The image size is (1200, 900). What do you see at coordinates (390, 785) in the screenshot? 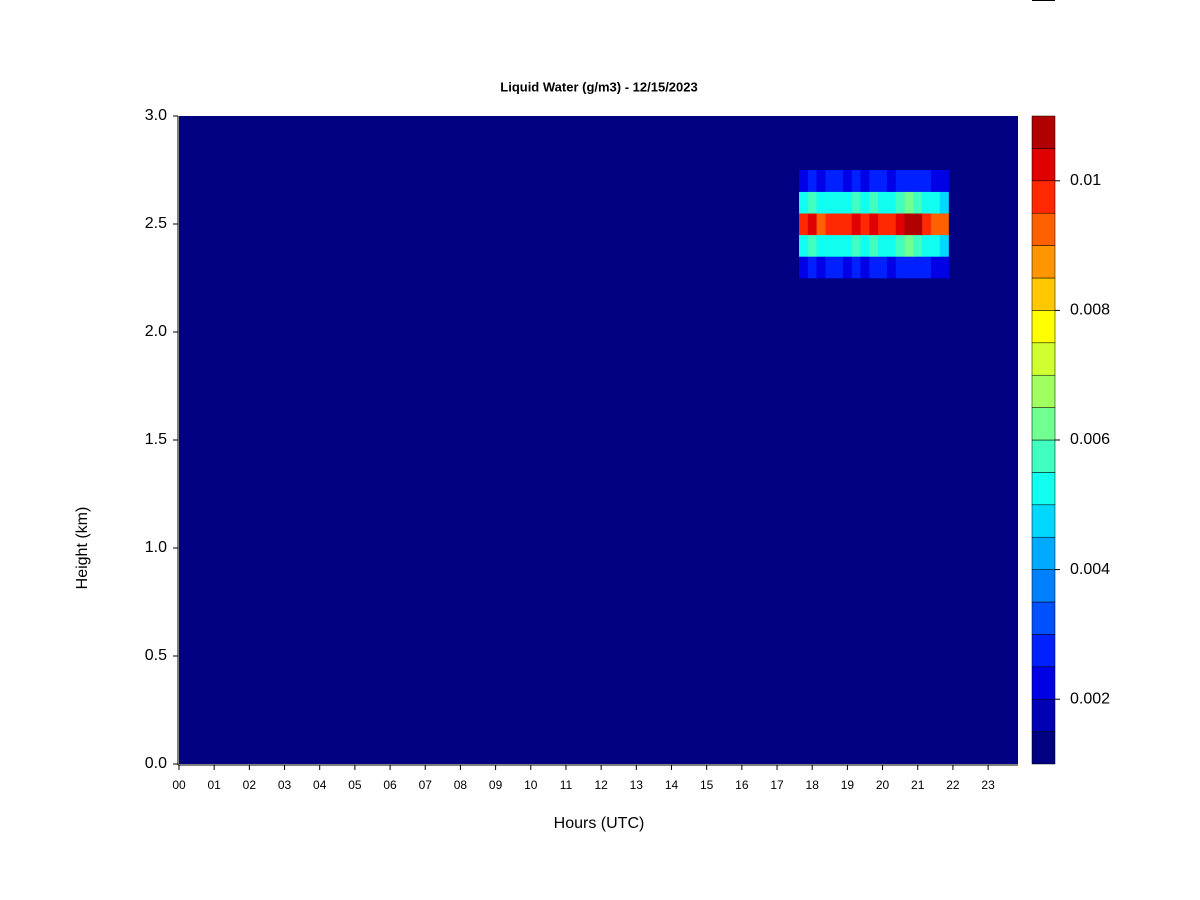
I see `x-tick-label: 06` at bounding box center [390, 785].